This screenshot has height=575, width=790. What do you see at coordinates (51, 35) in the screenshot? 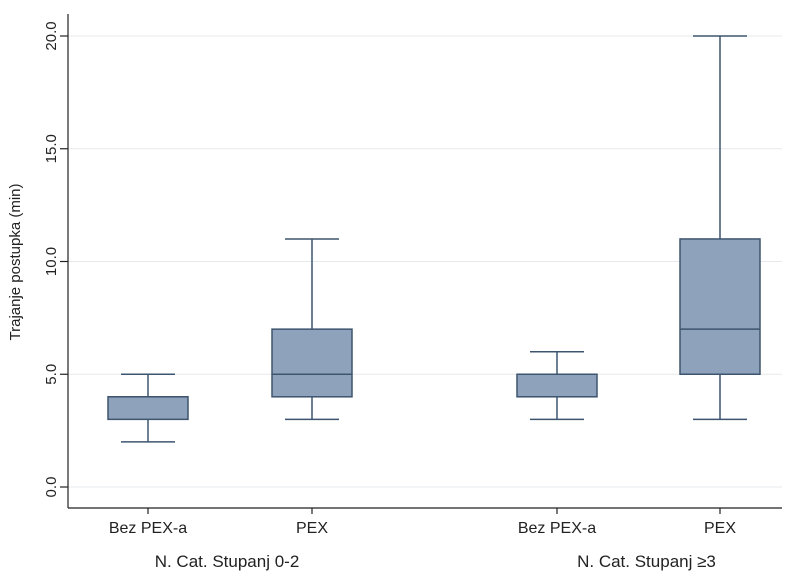
I see `y-tick-label: 20.0` at bounding box center [51, 35].